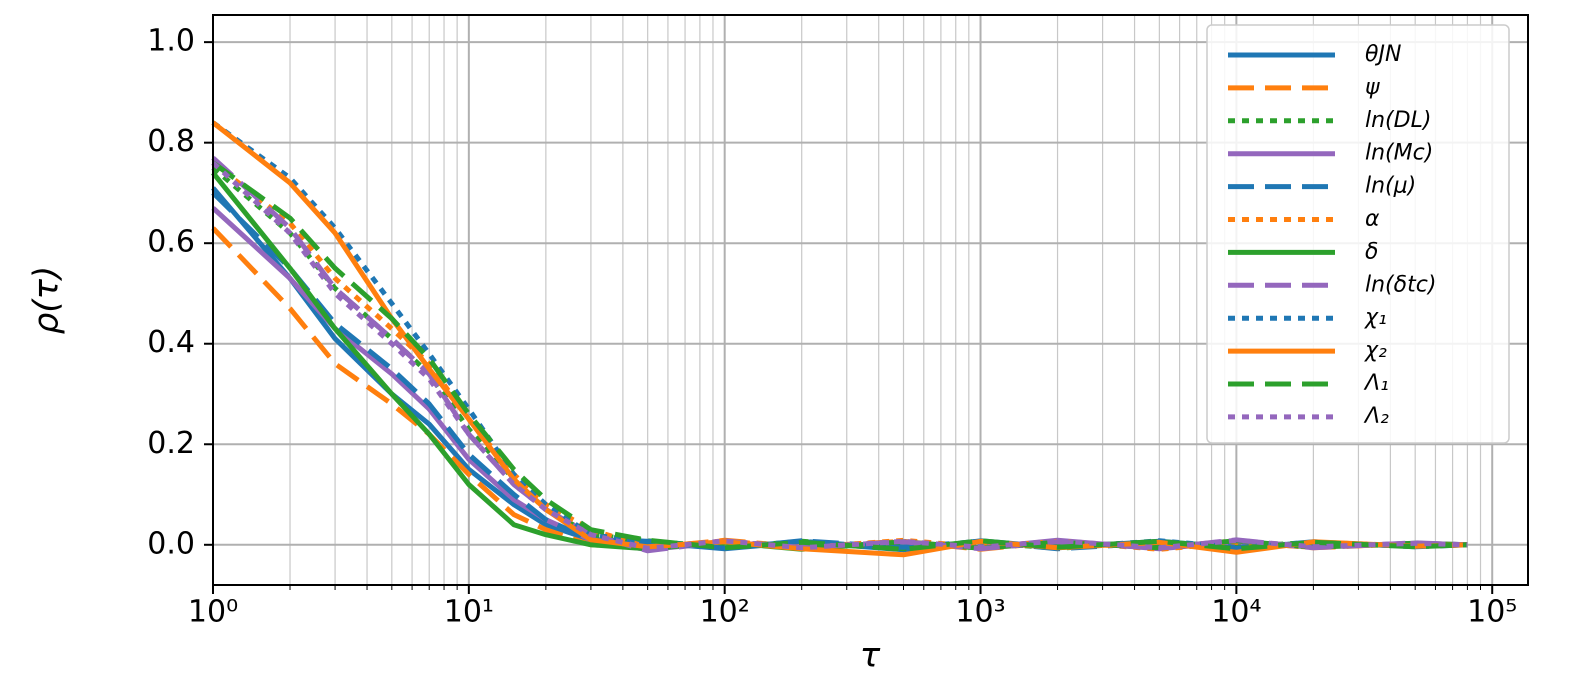 The width and height of the screenshot is (1576, 692). I want to click on y-tick-label: 0.2, so click(171, 443).